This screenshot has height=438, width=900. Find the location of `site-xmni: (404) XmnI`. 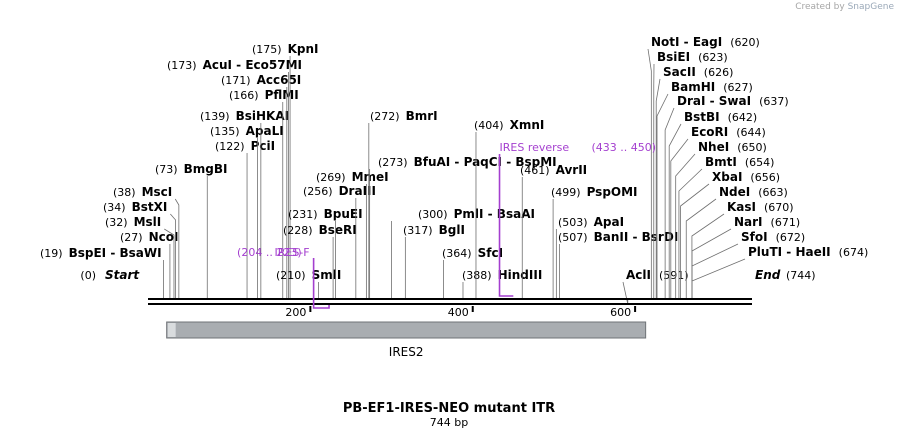

site-xmni: (404) XmnI is located at coordinates (509, 208).